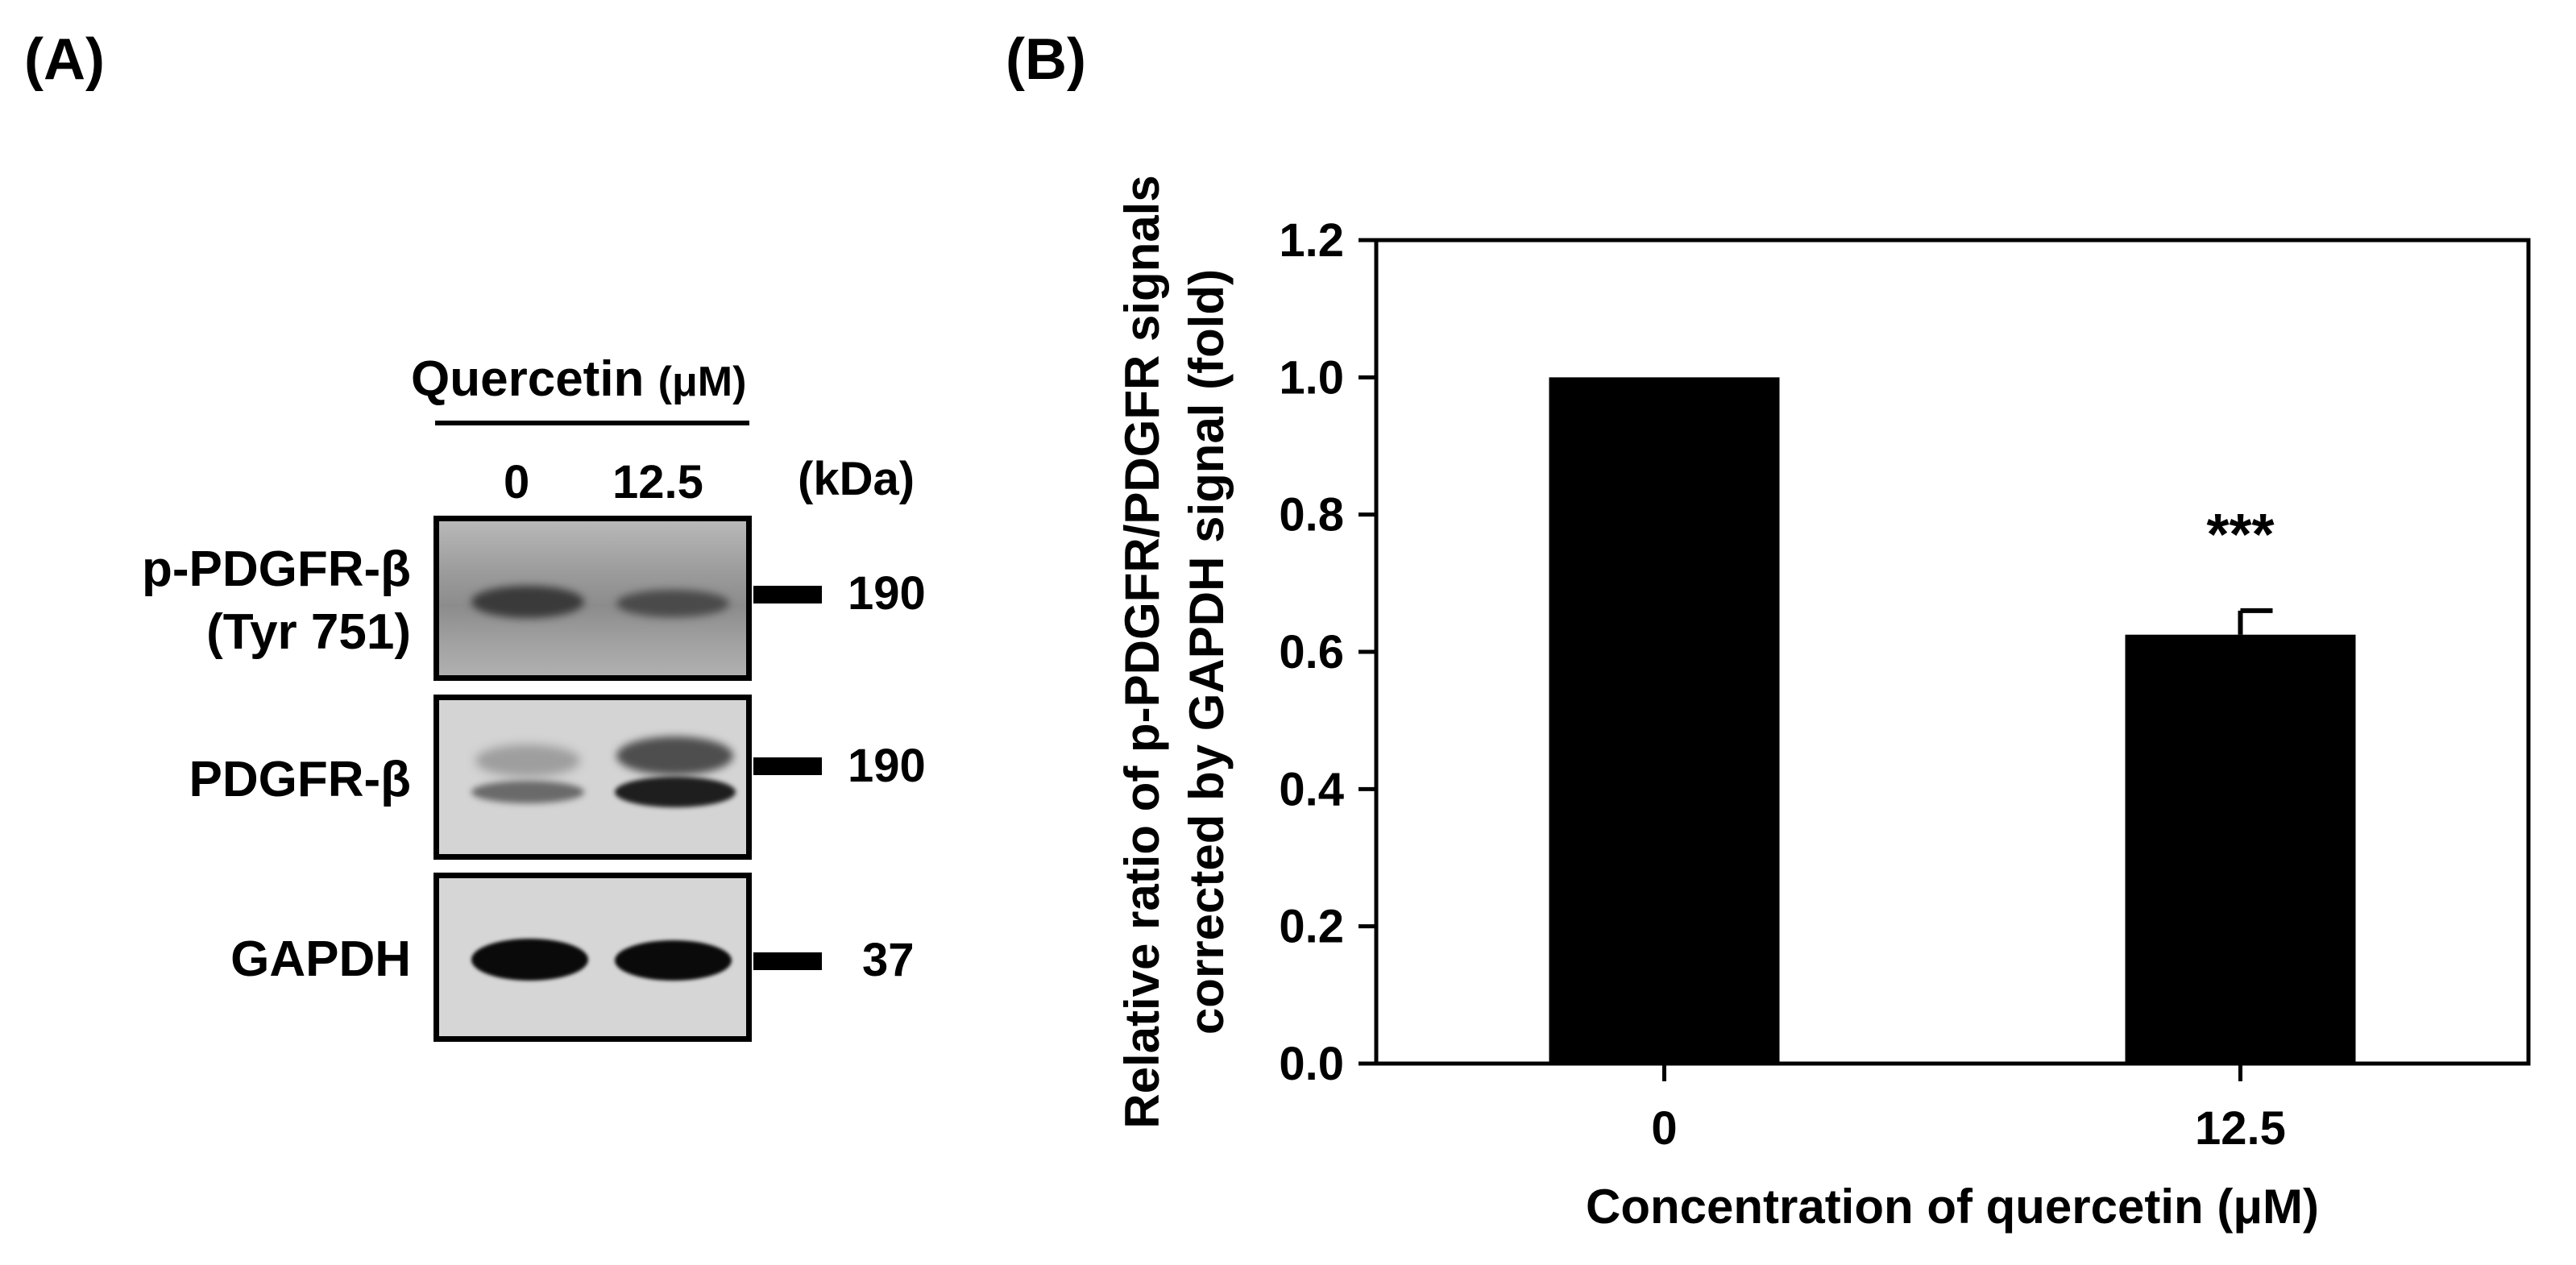 Image resolution: width=2576 pixels, height=1265 pixels. I want to click on y-axis-title-line1: Relative ratio of p-PDGFR/PDGFR signals, so click(1142, 652).